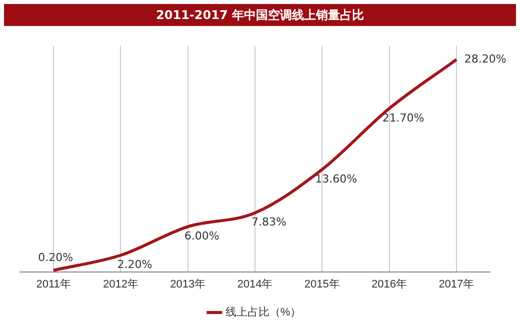  What do you see at coordinates (255, 284) in the screenshot?
I see `x-tick-label: 2014年` at bounding box center [255, 284].